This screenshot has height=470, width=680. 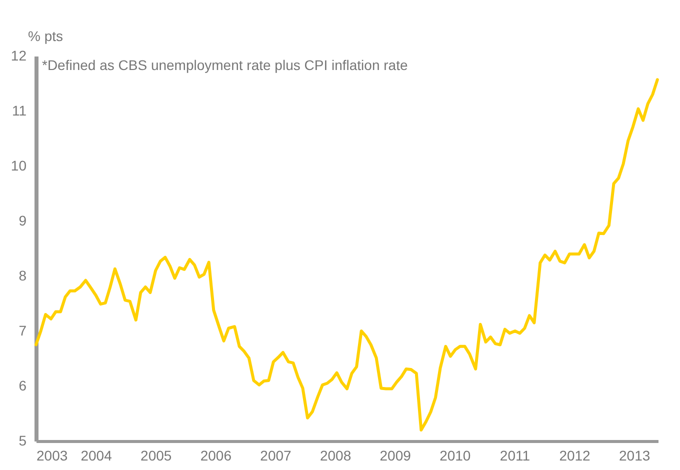 I want to click on y-tick-label: 9, so click(x=22, y=220).